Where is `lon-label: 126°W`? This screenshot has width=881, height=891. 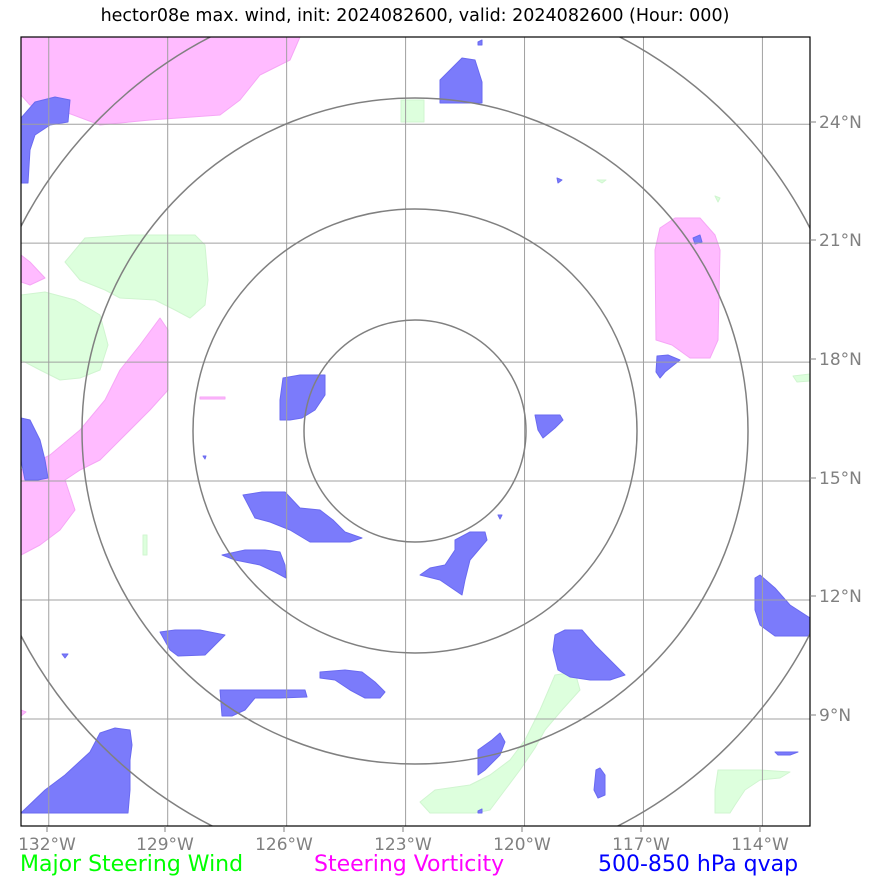
lon-label: 126°W is located at coordinates (284, 845).